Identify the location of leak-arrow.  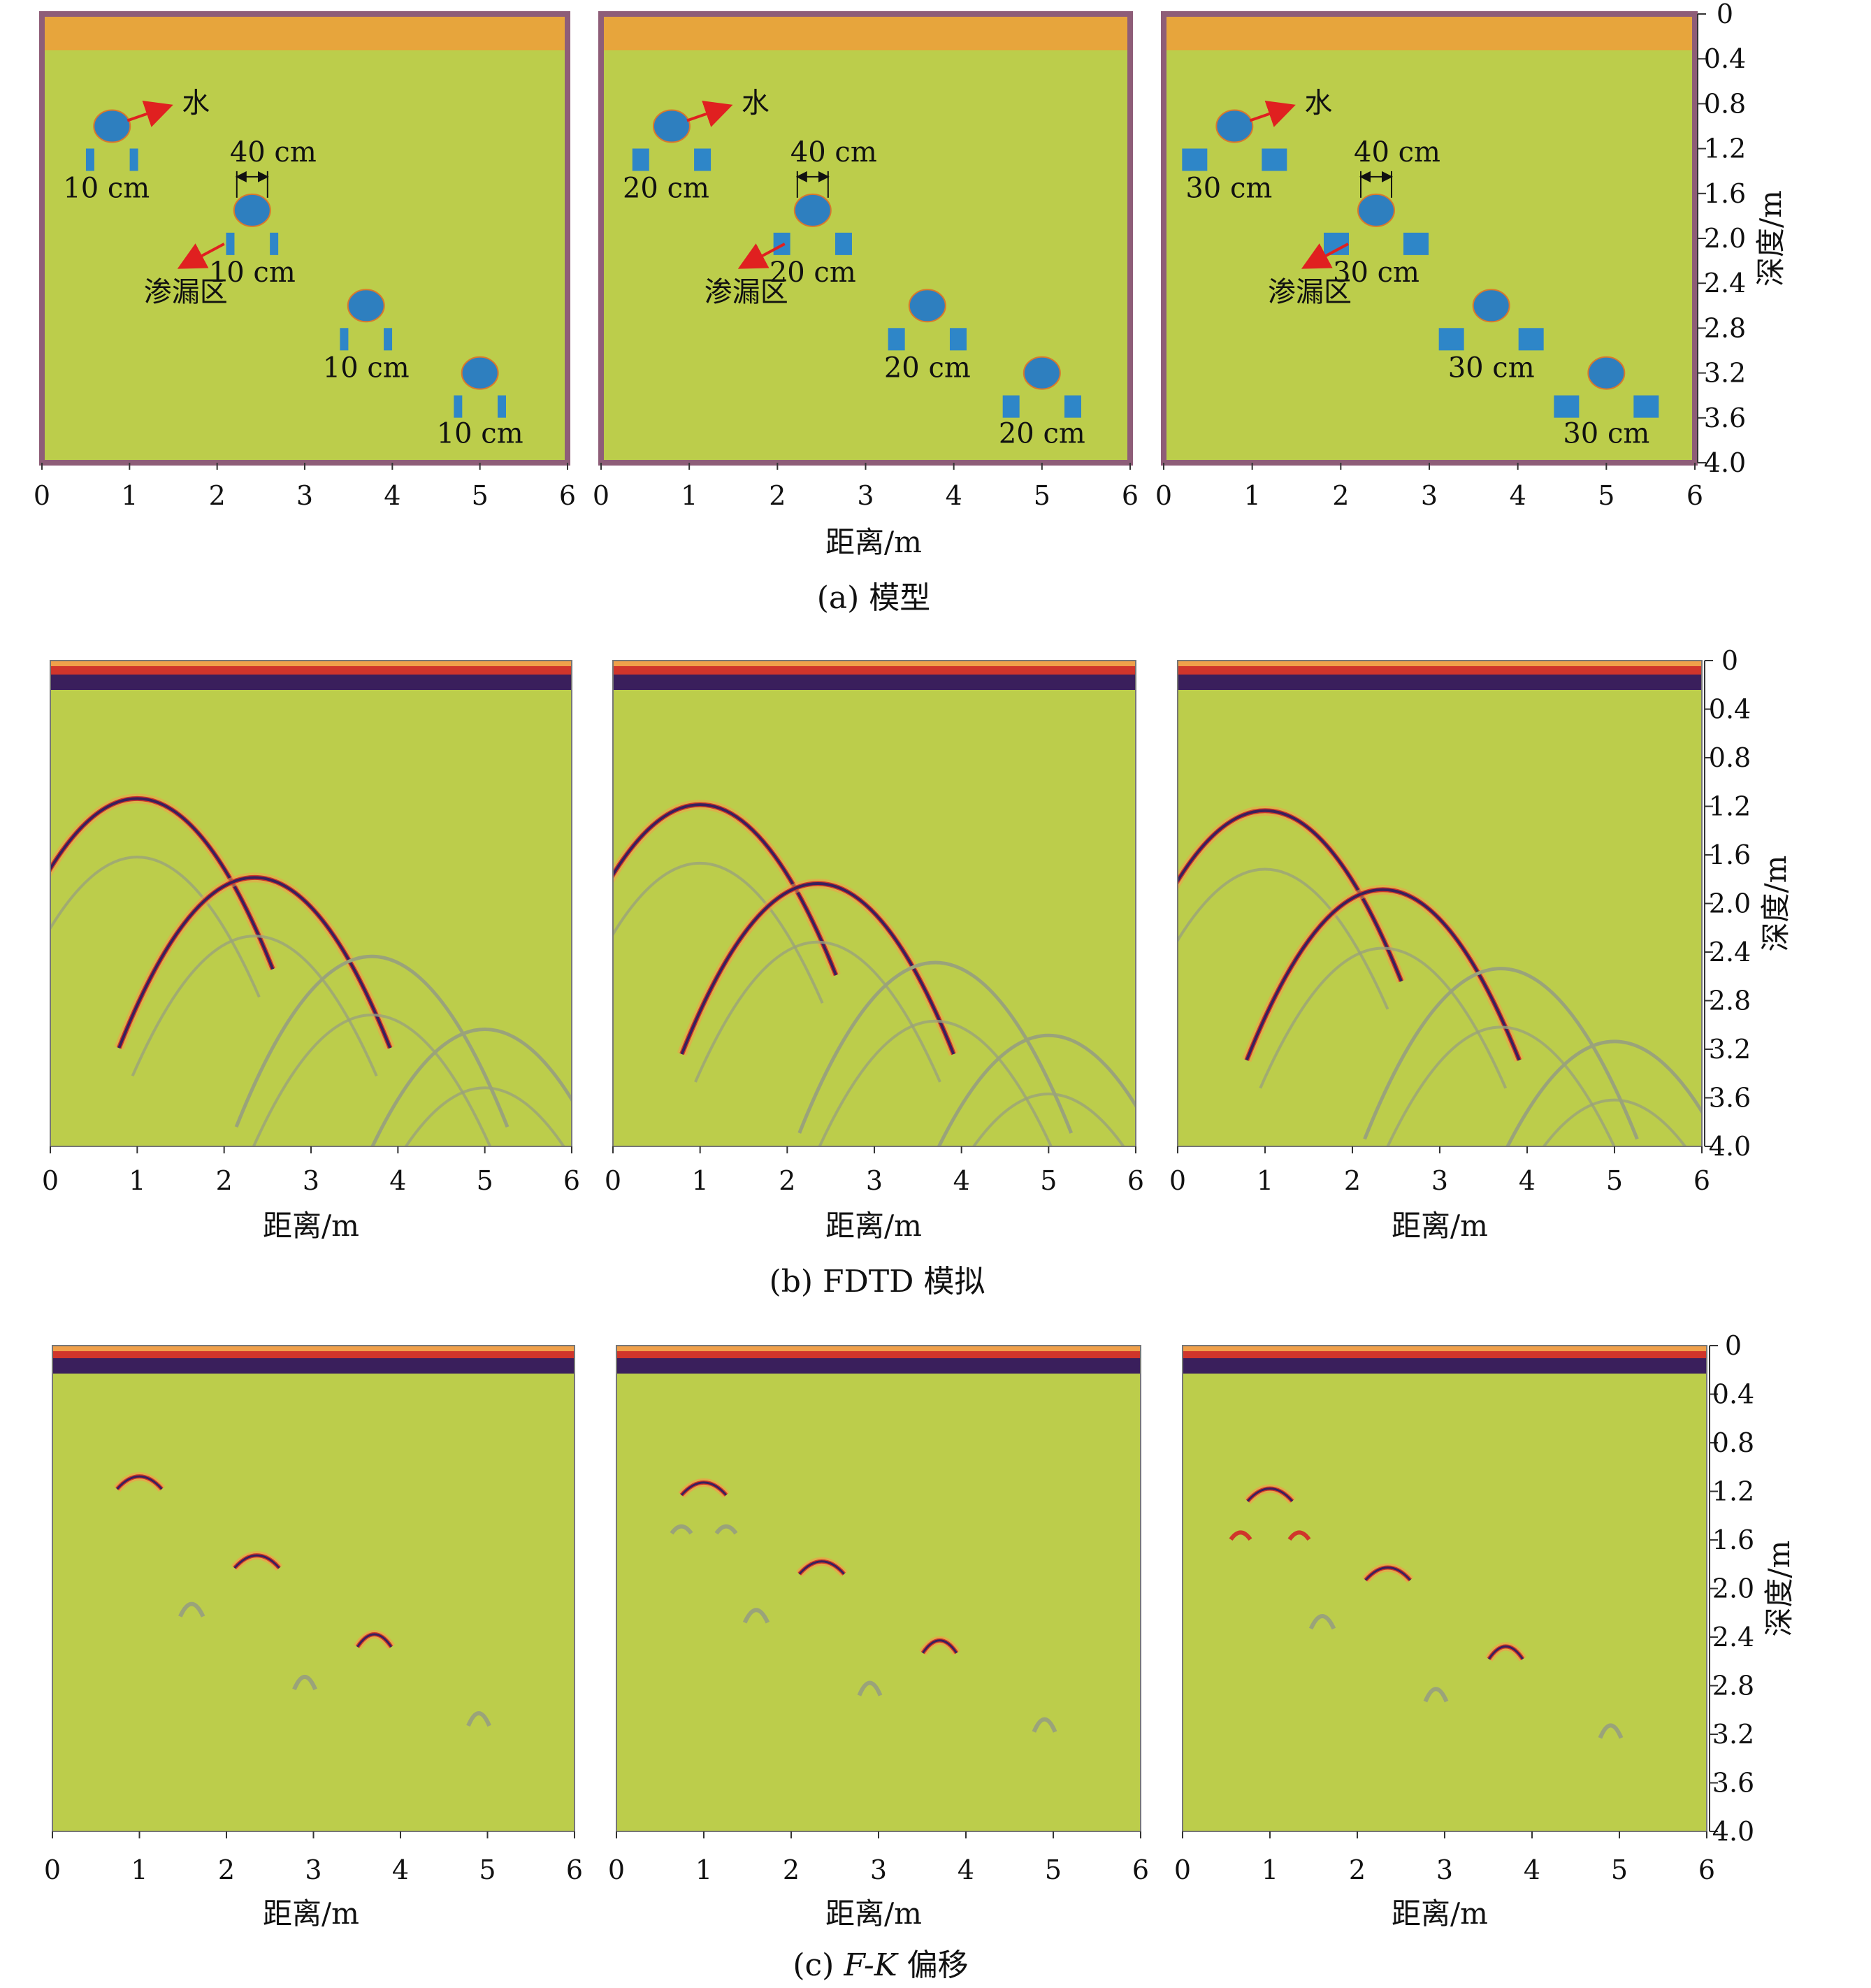
(1325, 256).